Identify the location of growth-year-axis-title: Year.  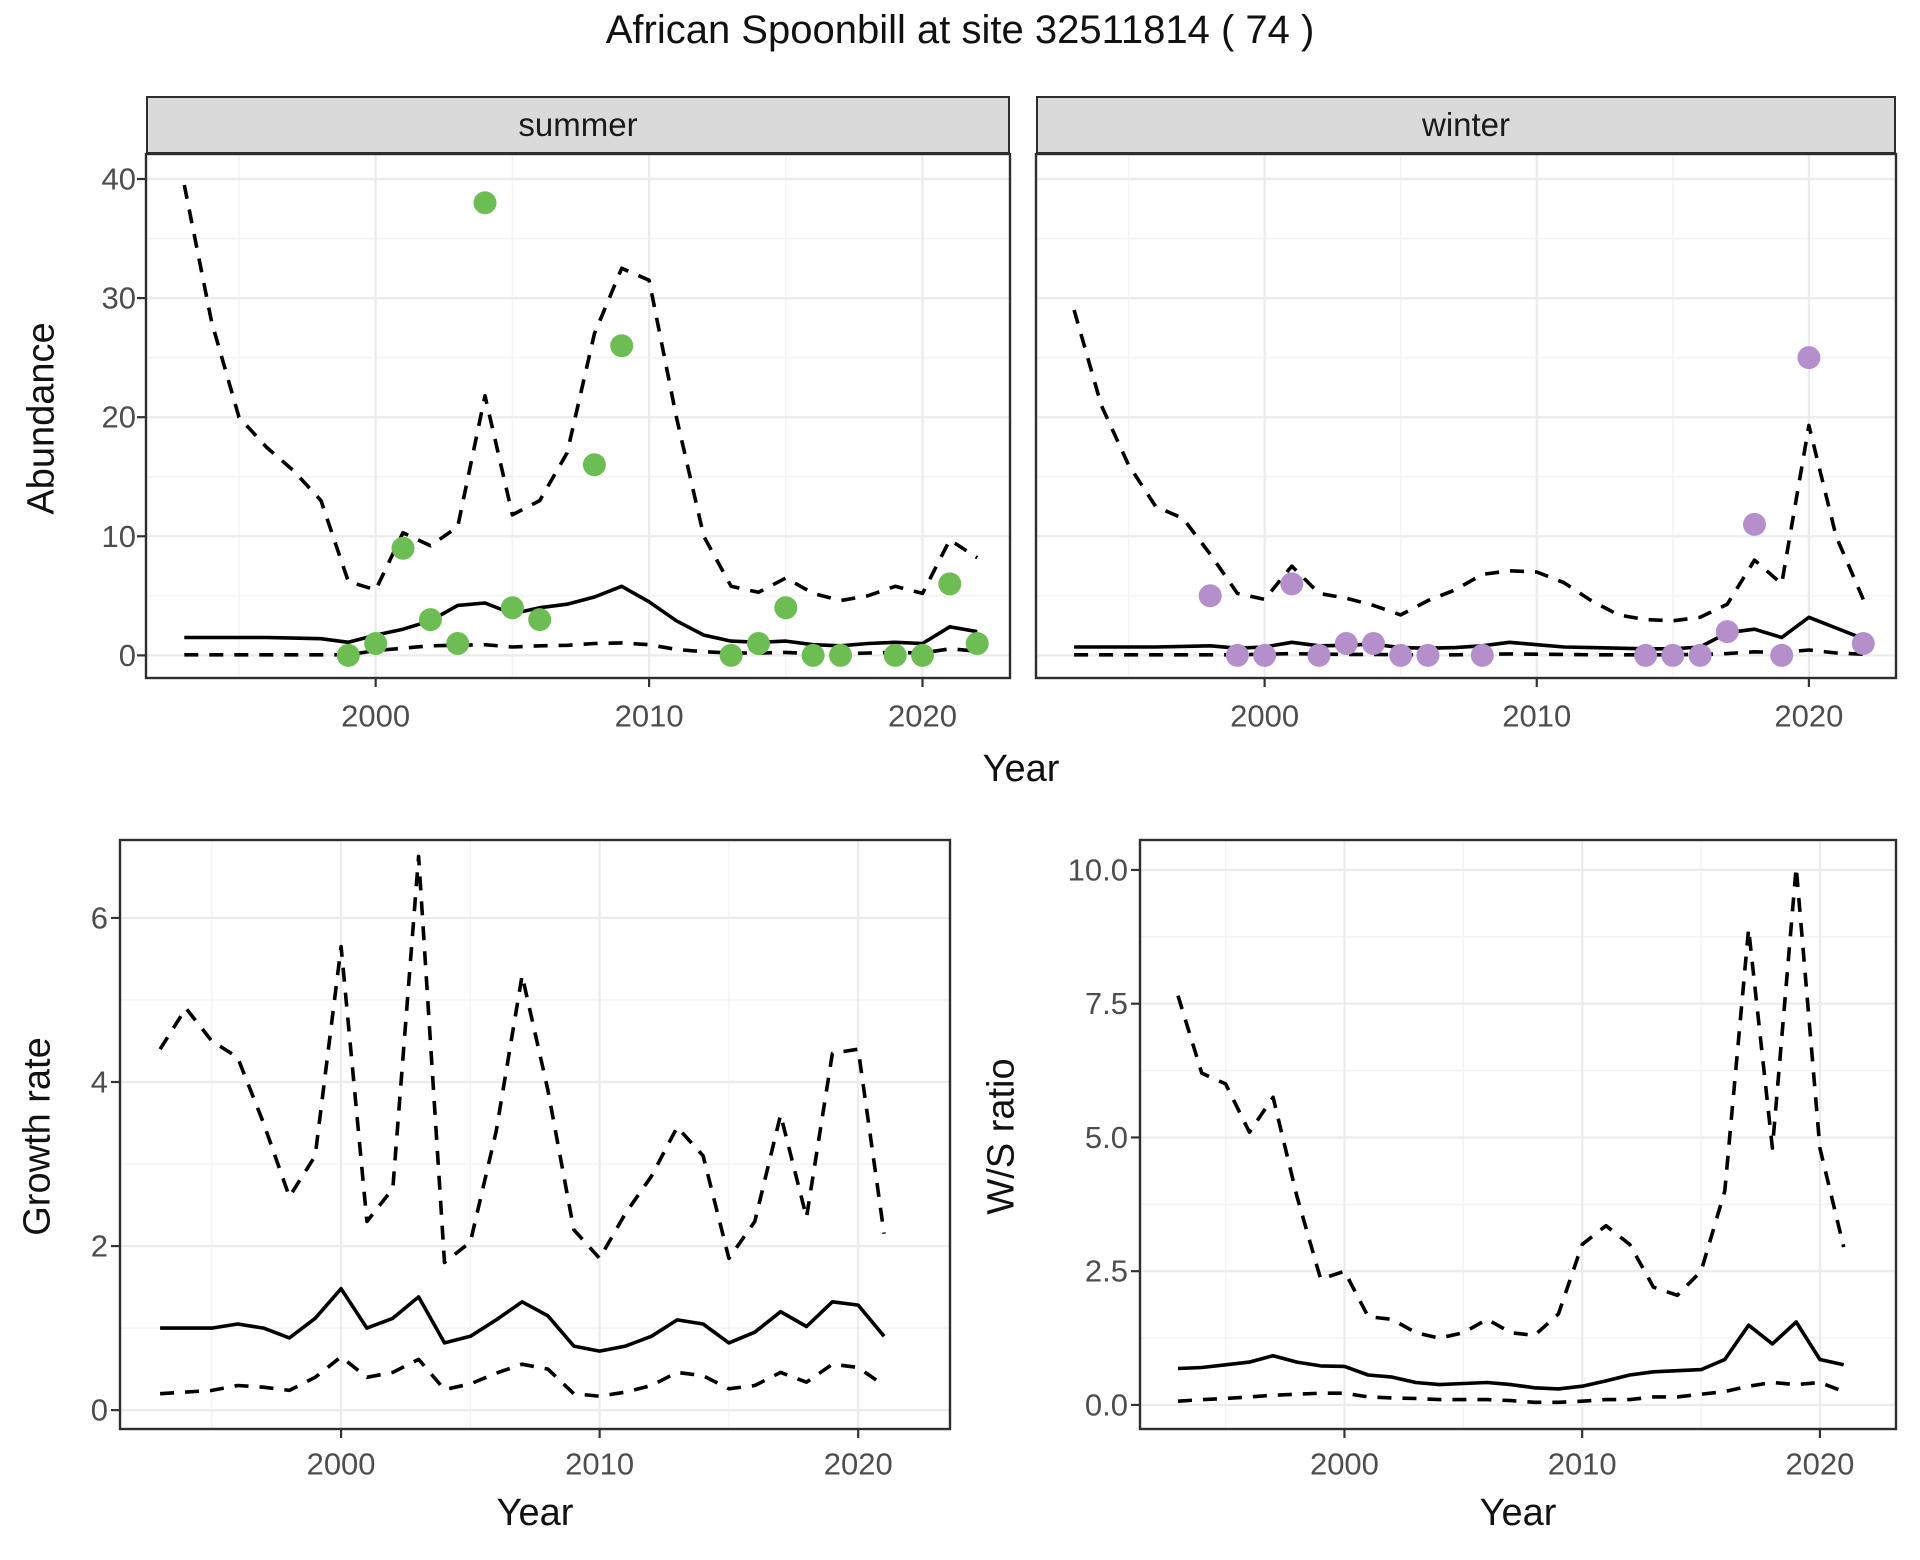
(535, 1513).